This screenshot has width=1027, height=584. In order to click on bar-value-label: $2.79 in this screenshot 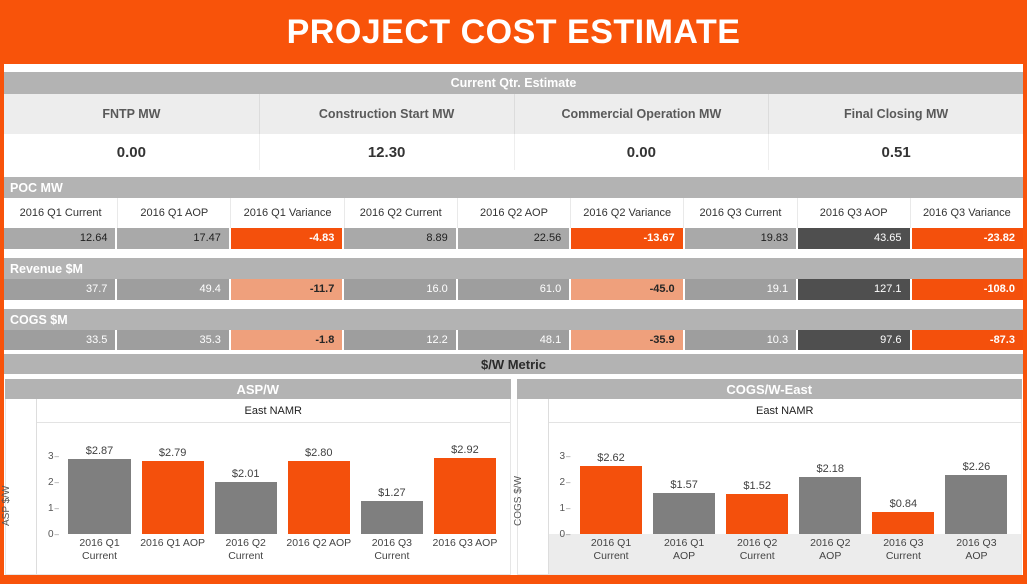, I will do `click(172, 453)`.